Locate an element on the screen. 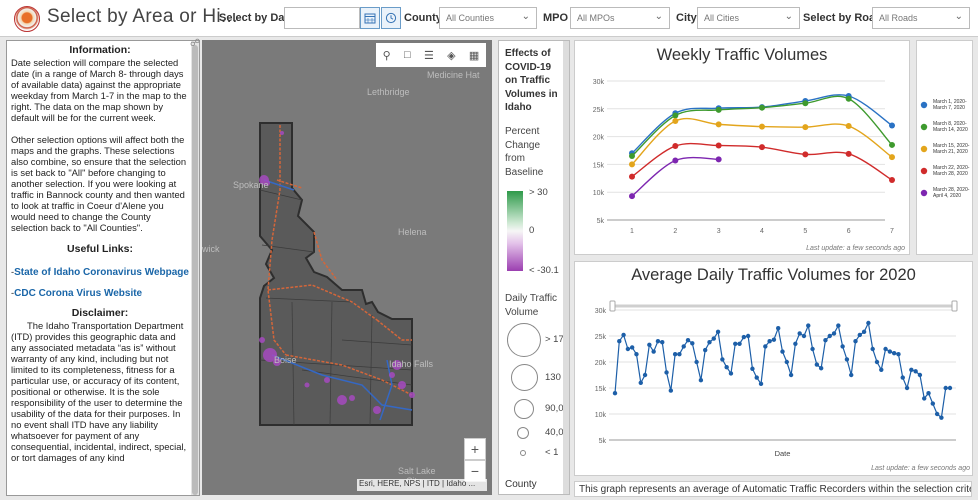  weekly-x-tick-label: 3 is located at coordinates (719, 231).